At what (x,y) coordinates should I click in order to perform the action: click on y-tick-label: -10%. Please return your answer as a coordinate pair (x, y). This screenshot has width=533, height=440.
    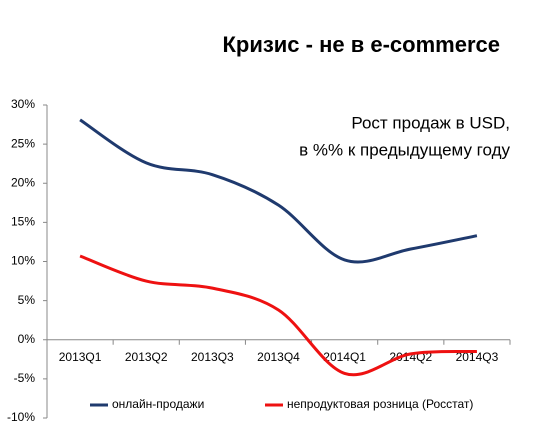
    Looking at the image, I should click on (21, 417).